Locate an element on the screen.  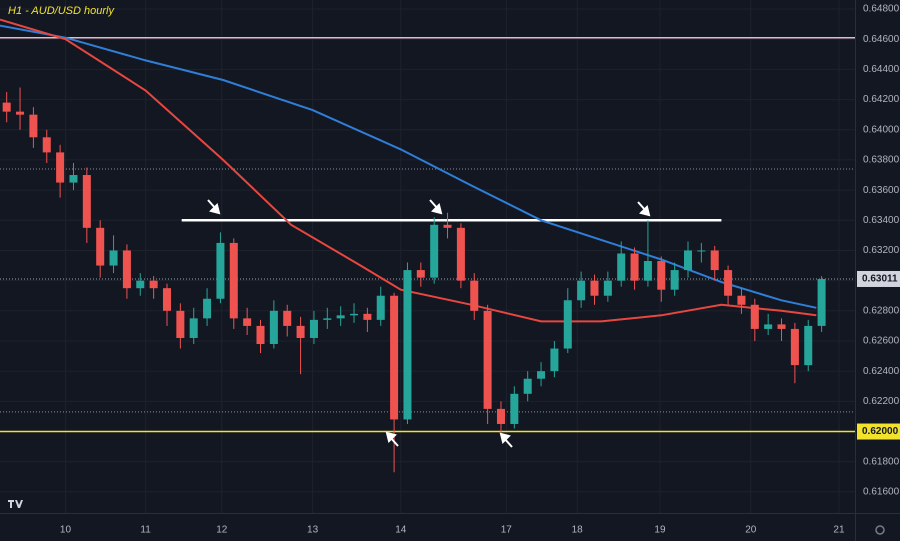
y-tick-label: 0.62200 is located at coordinates (881, 401).